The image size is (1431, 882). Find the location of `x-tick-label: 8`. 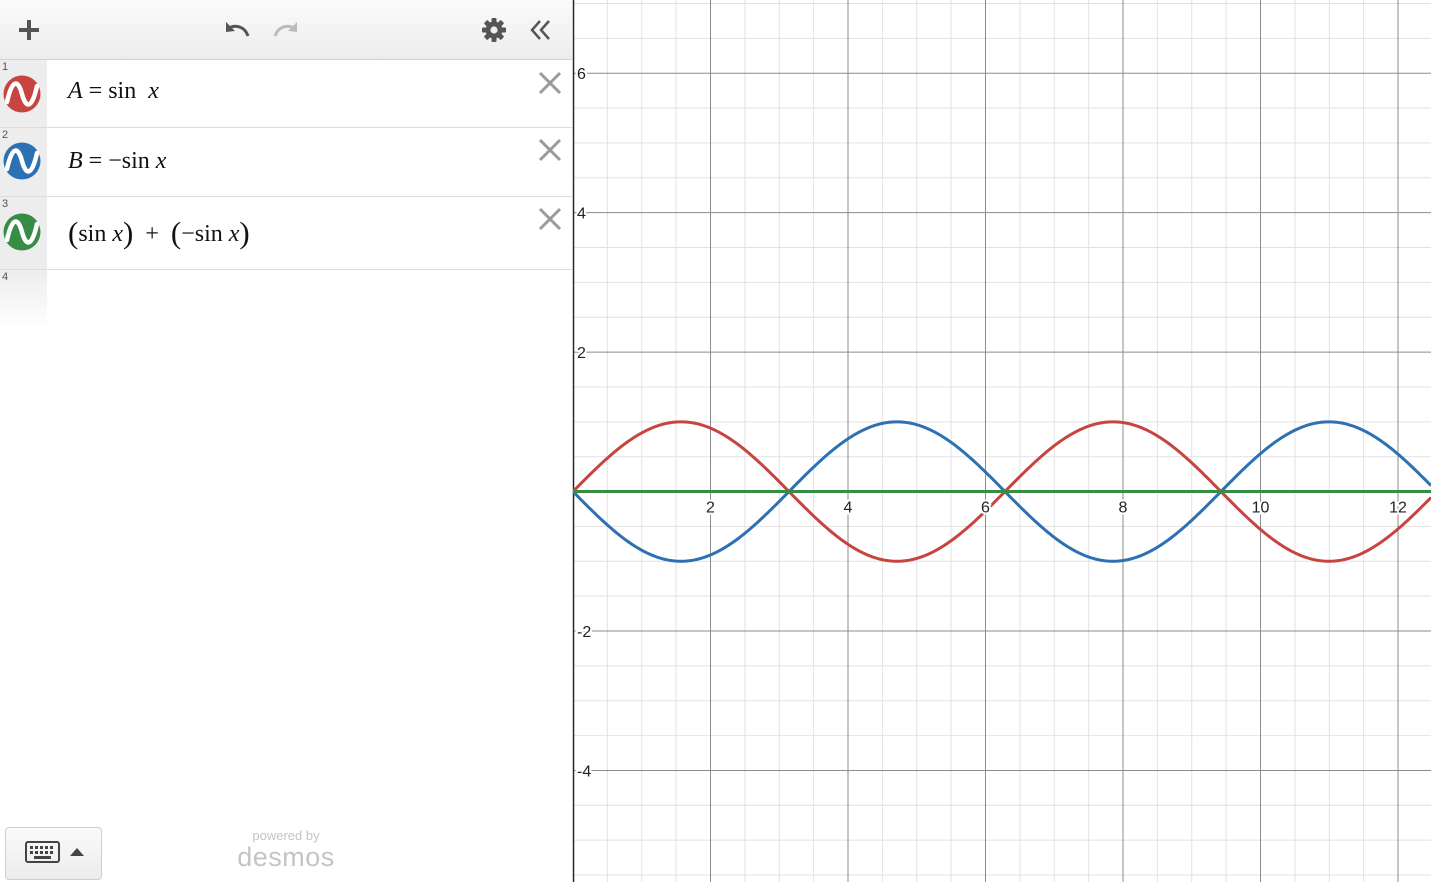

x-tick-label: 8 is located at coordinates (1123, 508).